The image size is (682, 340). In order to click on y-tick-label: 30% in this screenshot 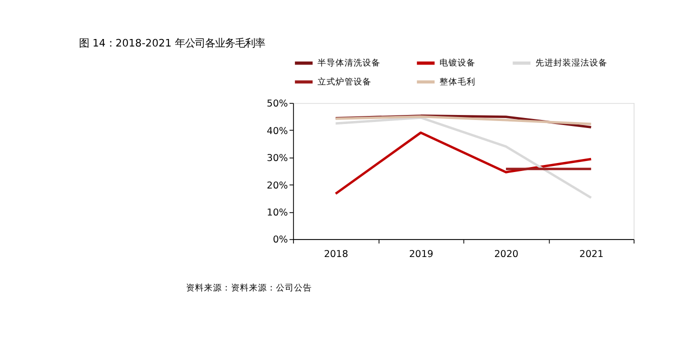, I will do `click(277, 158)`.